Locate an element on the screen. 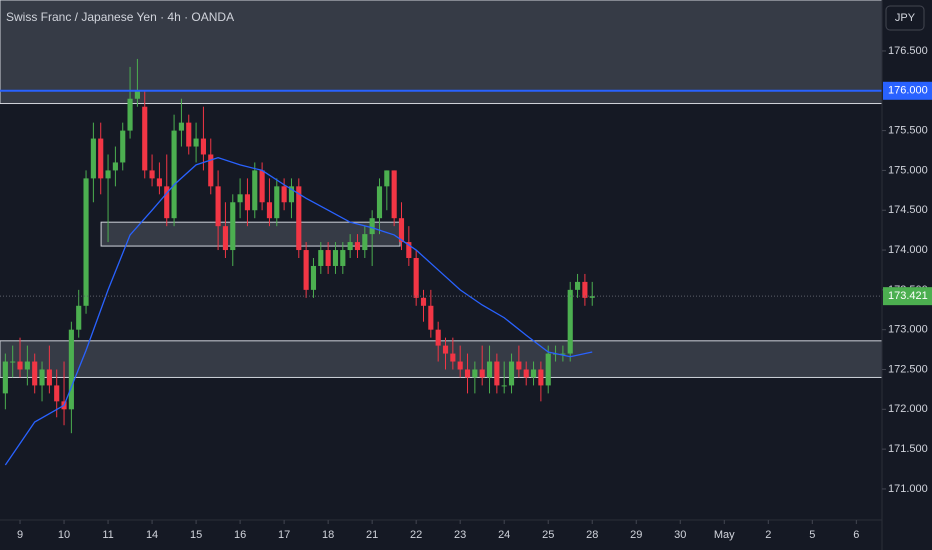 The height and width of the screenshot is (550, 932). x-tick-label: May is located at coordinates (724, 535).